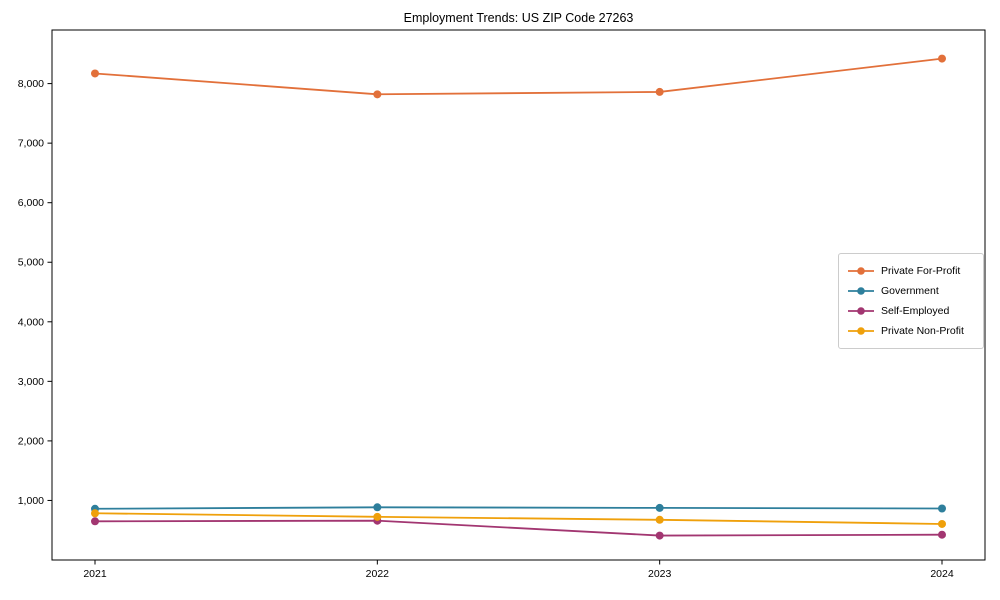 The image size is (1000, 600). Describe the element at coordinates (31, 382) in the screenshot. I see `y-tick-label: 3,000` at that location.